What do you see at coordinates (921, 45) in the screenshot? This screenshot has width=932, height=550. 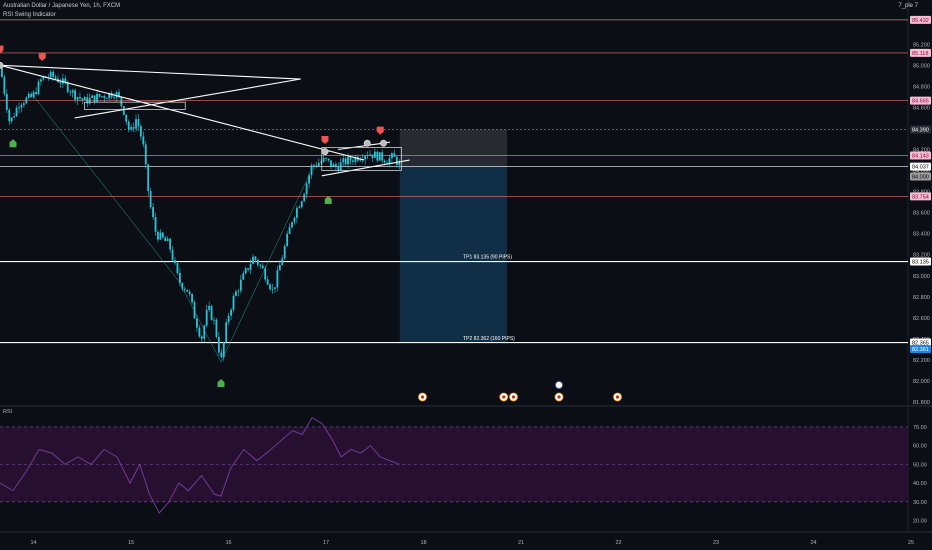 I see `price-axis-tick: 85.200` at bounding box center [921, 45].